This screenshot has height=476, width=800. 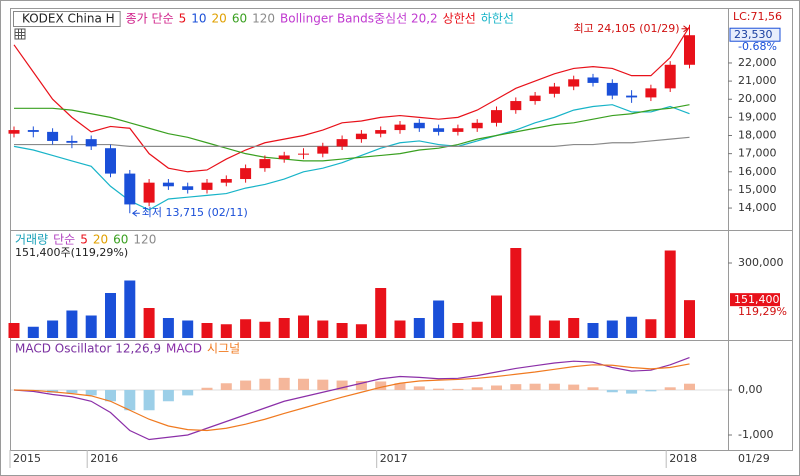 I want to click on x-tick-label: 2016, so click(x=104, y=458).